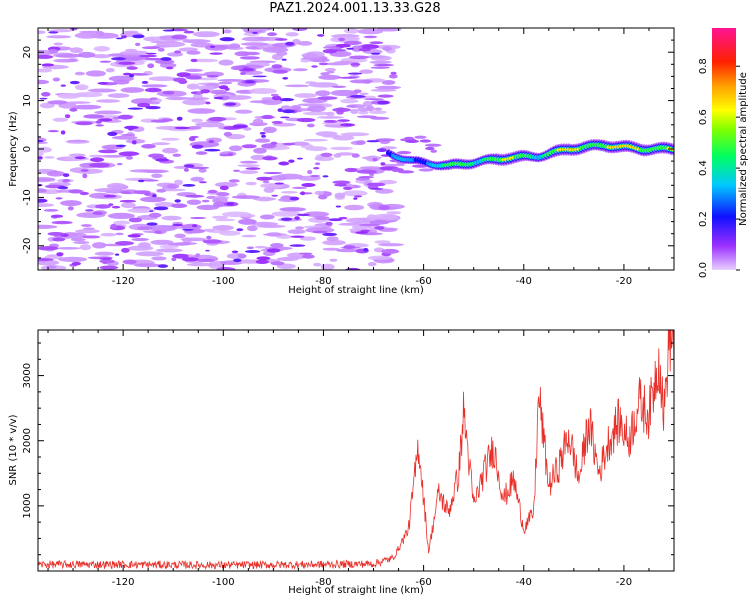 The width and height of the screenshot is (750, 600). Describe the element at coordinates (356, 290) in the screenshot. I see `spectrogram-xlabel: Height of straight line (km)` at that location.